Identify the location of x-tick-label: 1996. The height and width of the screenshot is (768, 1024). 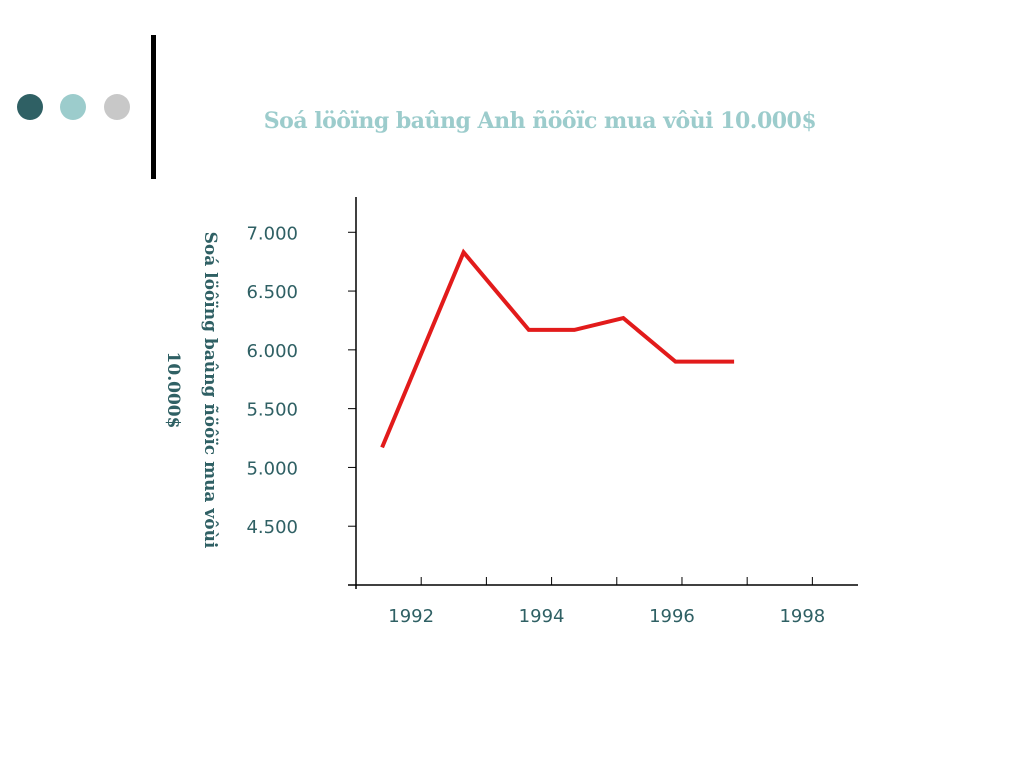
(672, 616).